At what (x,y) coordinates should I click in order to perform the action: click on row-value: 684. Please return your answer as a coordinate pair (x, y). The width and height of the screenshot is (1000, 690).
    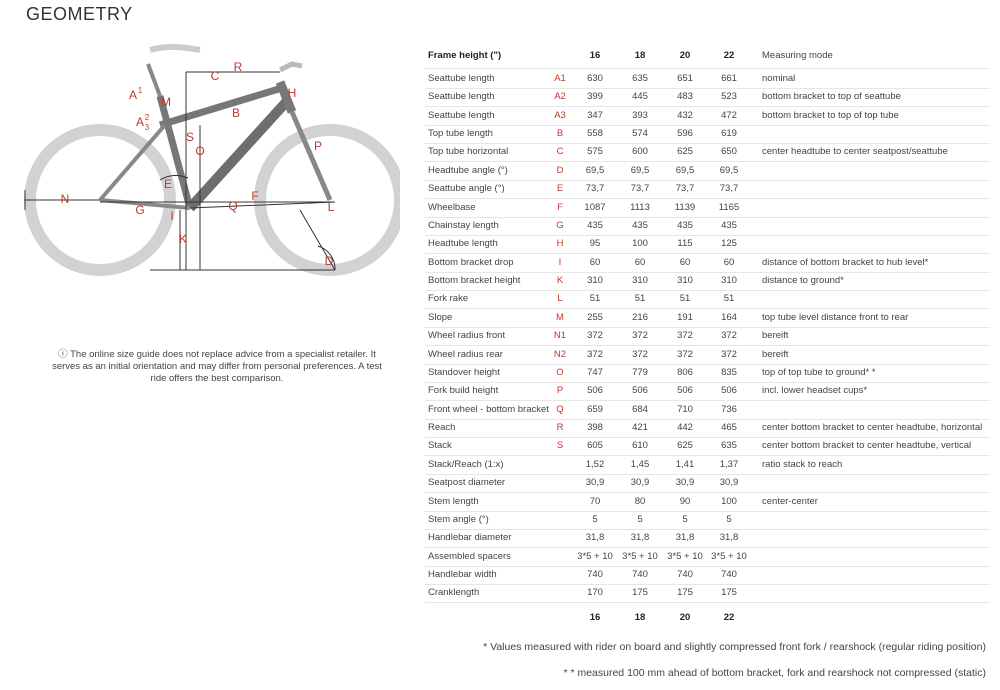
    Looking at the image, I should click on (640, 409).